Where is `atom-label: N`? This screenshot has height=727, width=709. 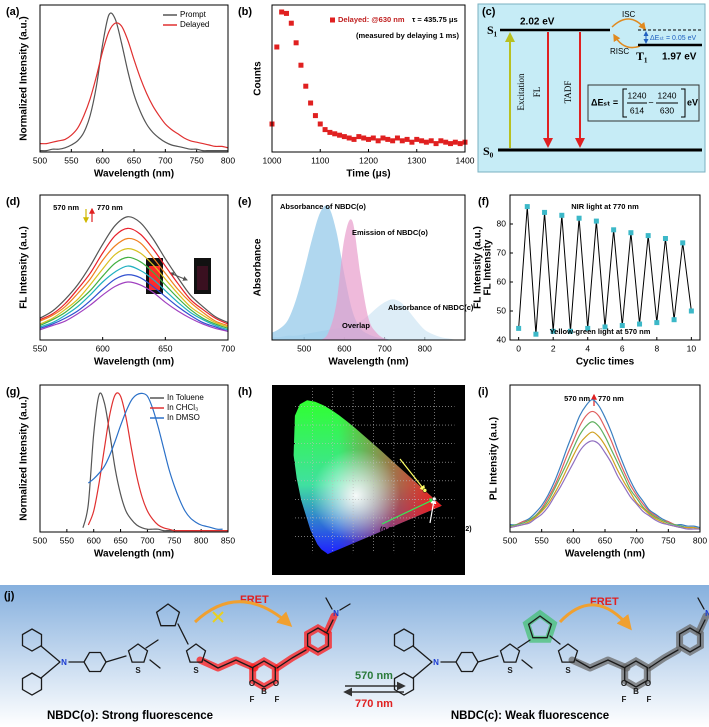 atom-label: N is located at coordinates (707, 613).